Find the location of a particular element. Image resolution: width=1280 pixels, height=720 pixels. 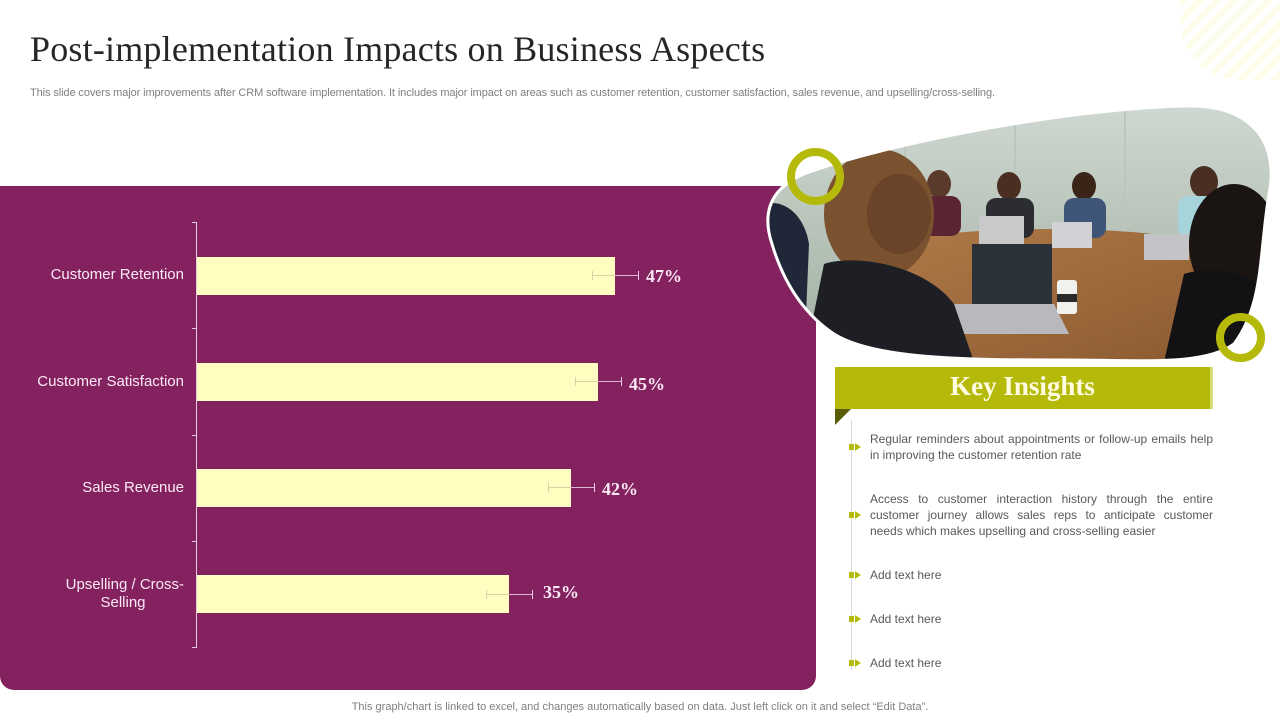

key-insights-title: Key Insights is located at coordinates (1022, 386).